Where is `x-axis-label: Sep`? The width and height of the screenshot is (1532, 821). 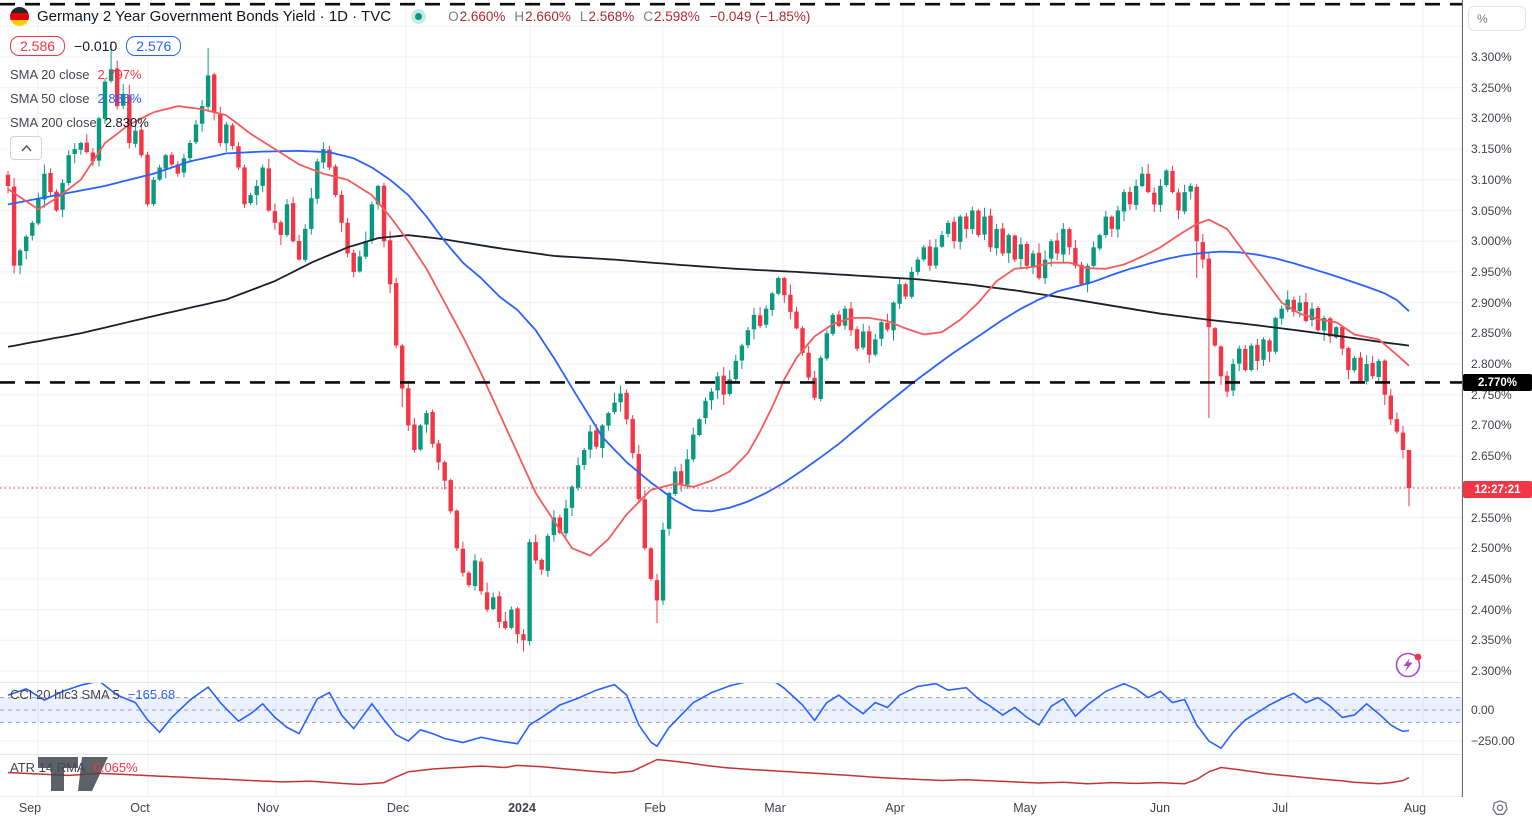 x-axis-label: Sep is located at coordinates (30, 808).